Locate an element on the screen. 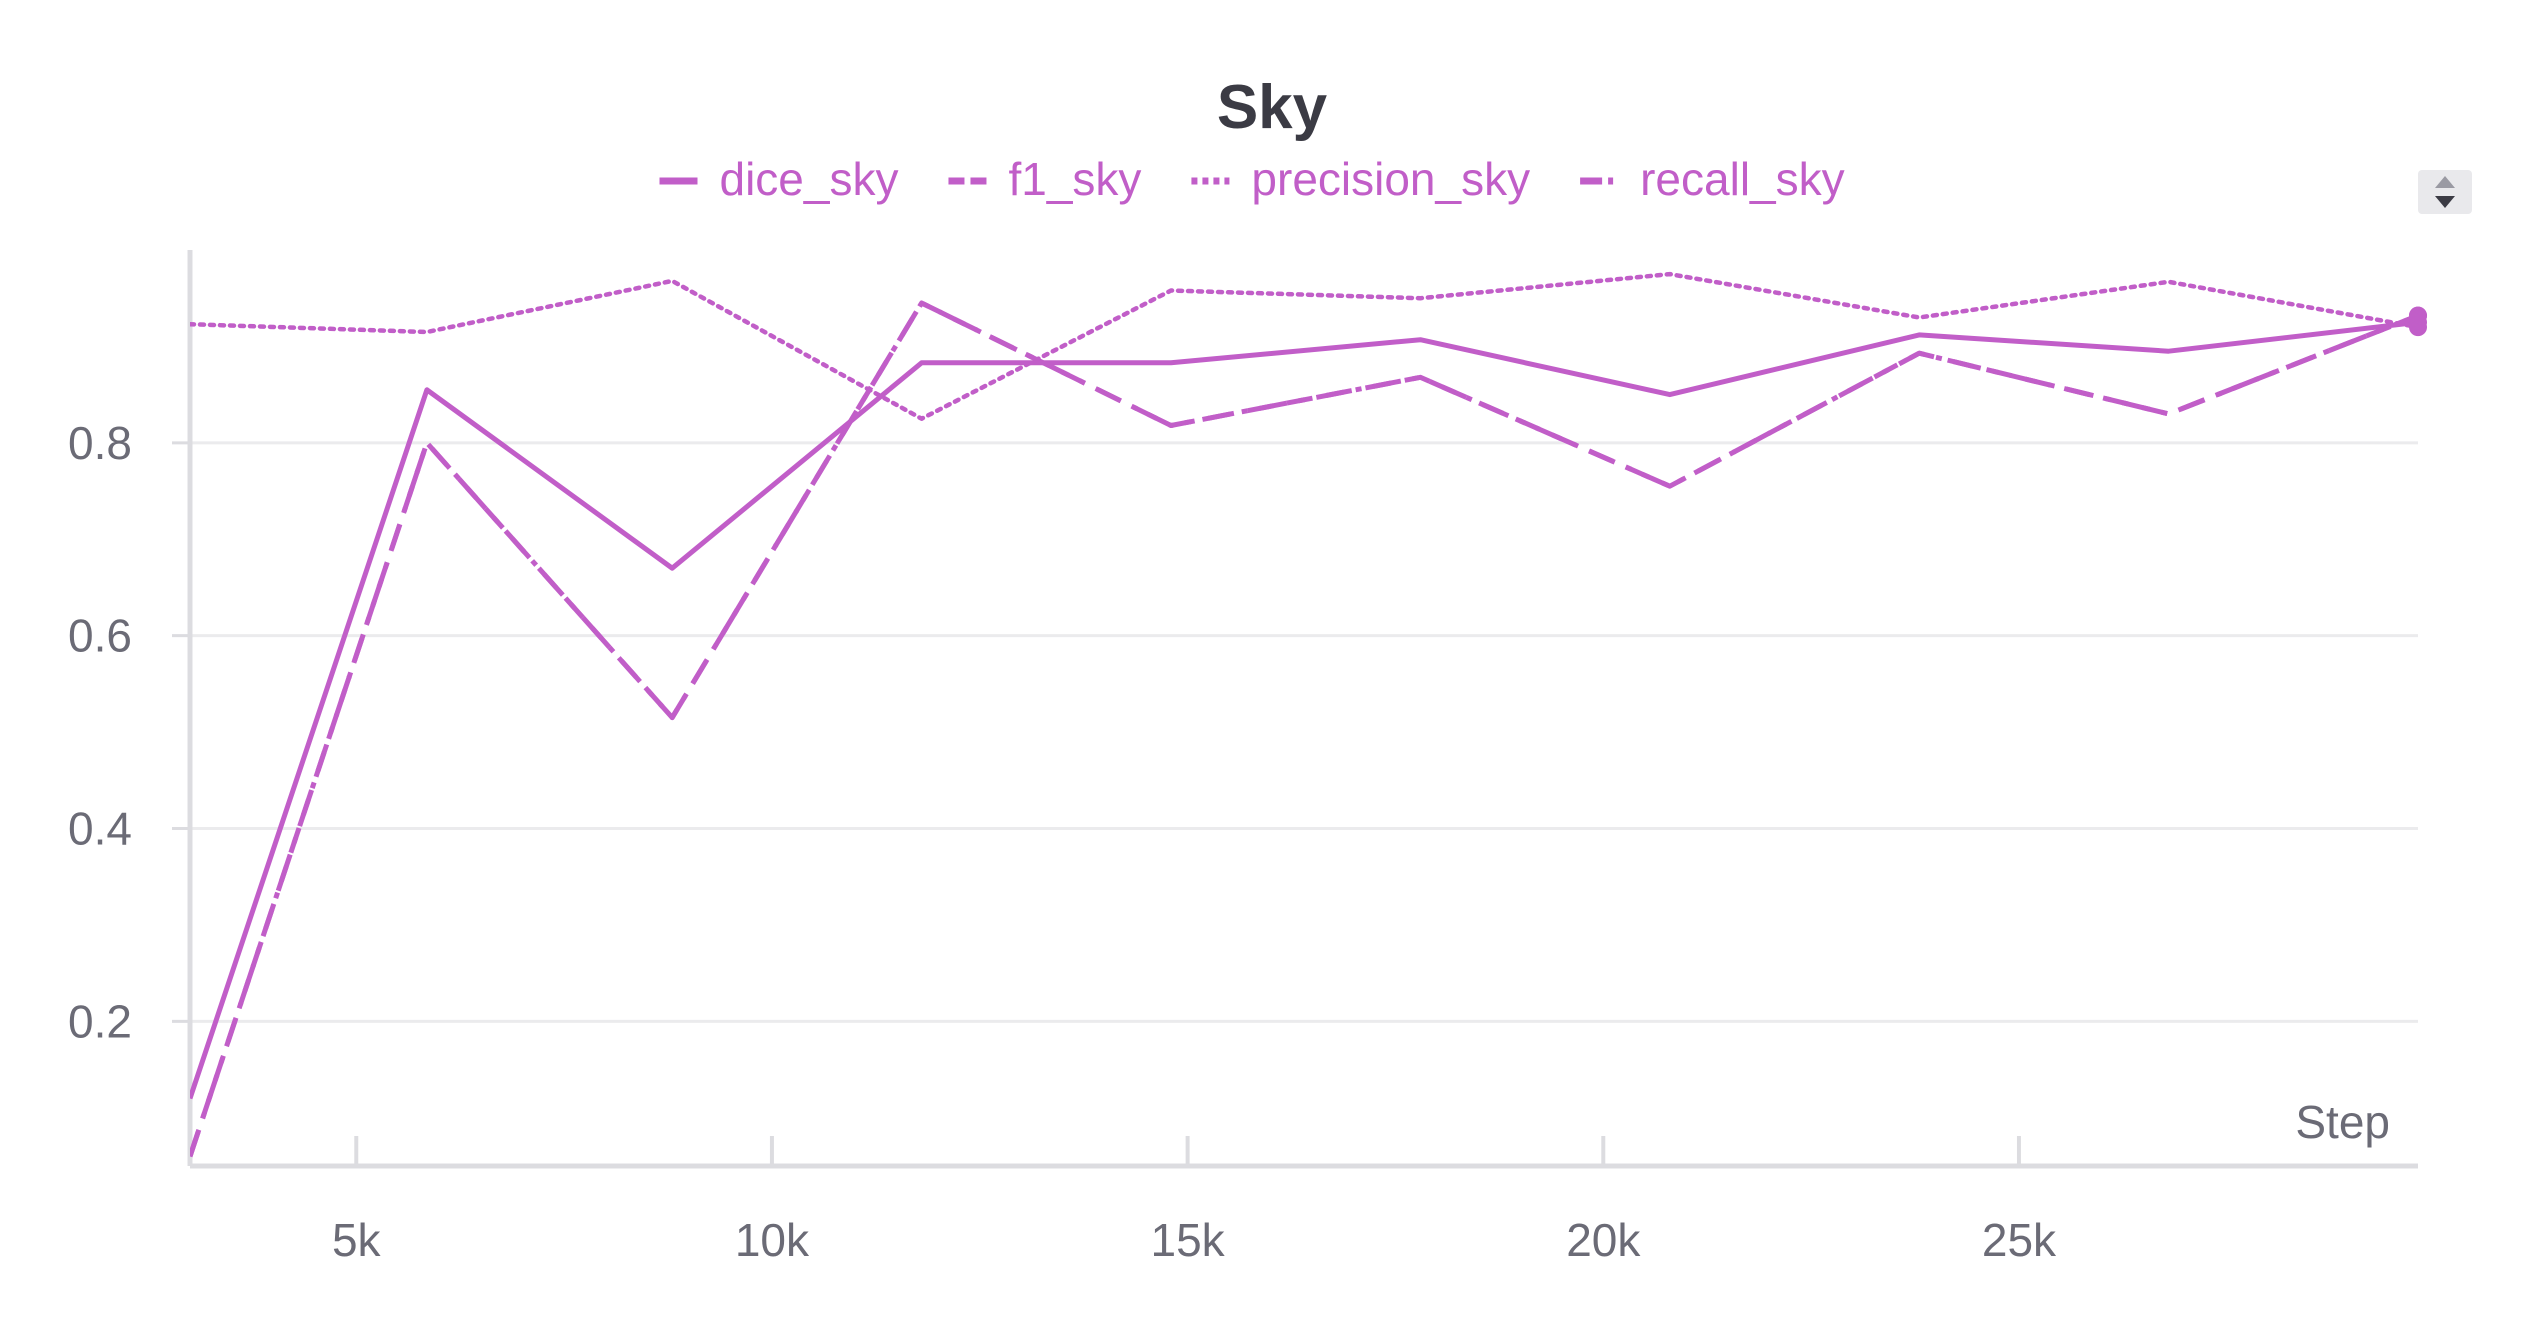 This screenshot has height=1333, width=2528. legend-item-recall_sky: recall_sky is located at coordinates (1712, 179).